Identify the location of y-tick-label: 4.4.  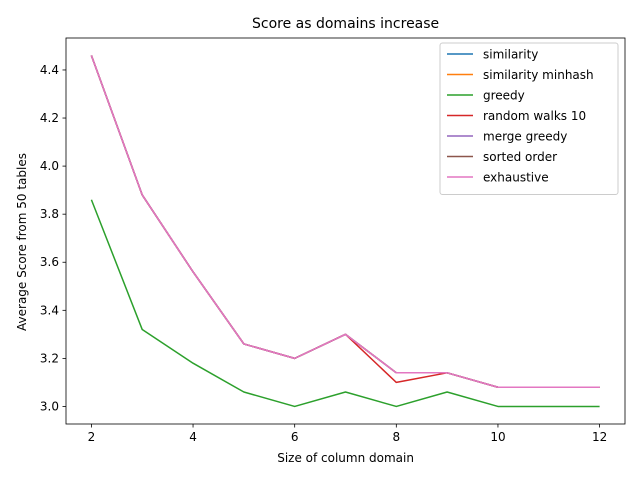
(49, 70).